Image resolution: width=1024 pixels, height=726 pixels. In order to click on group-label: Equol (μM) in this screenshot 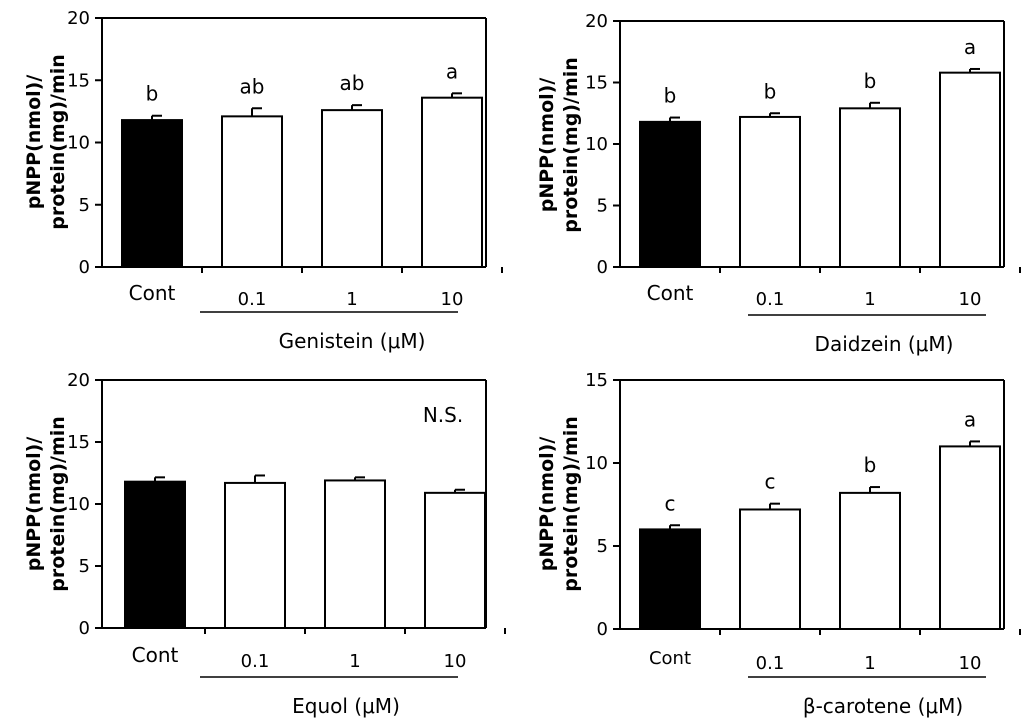, I will do `click(346, 706)`.